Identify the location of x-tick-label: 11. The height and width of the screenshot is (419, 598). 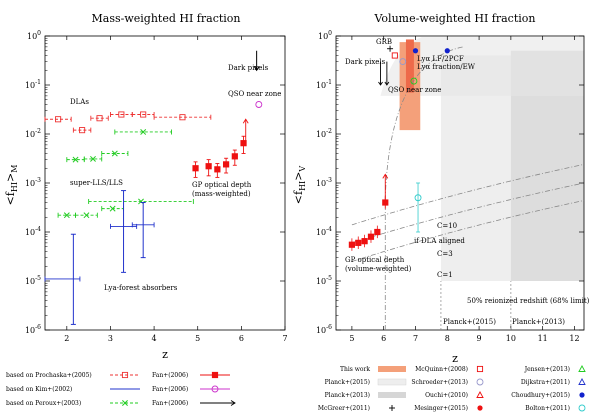
(543, 338).